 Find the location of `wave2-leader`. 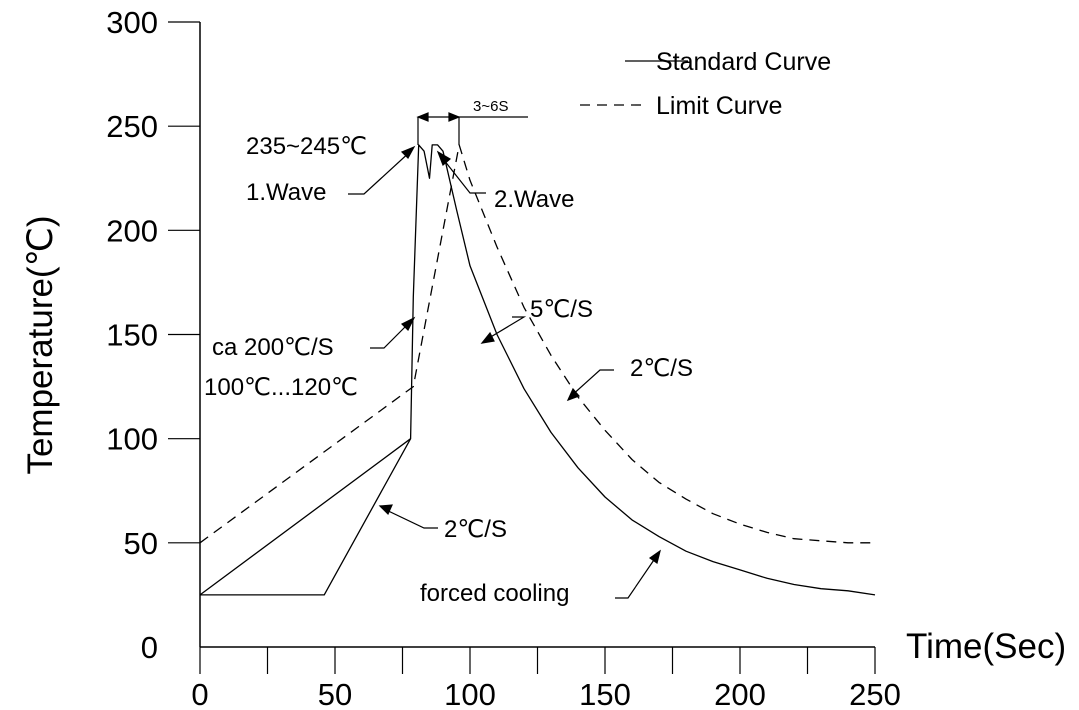

wave2-leader is located at coordinates (462, 174).